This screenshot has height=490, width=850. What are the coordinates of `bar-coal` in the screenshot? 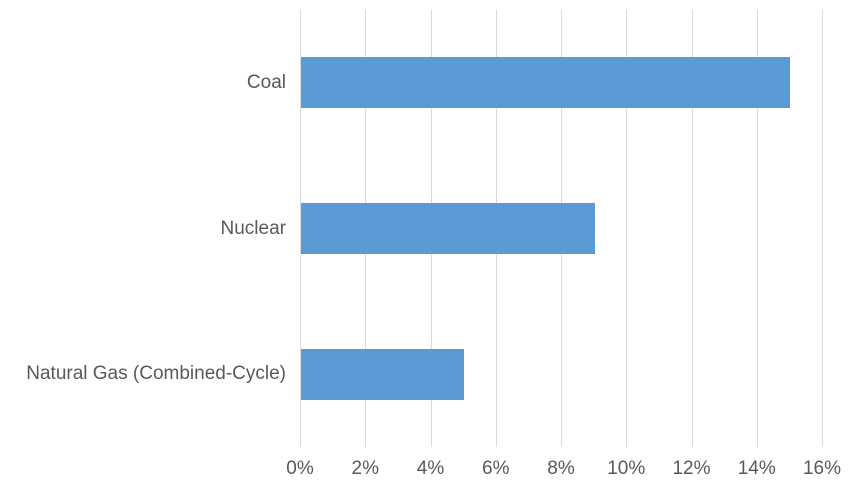 It's located at (546, 83).